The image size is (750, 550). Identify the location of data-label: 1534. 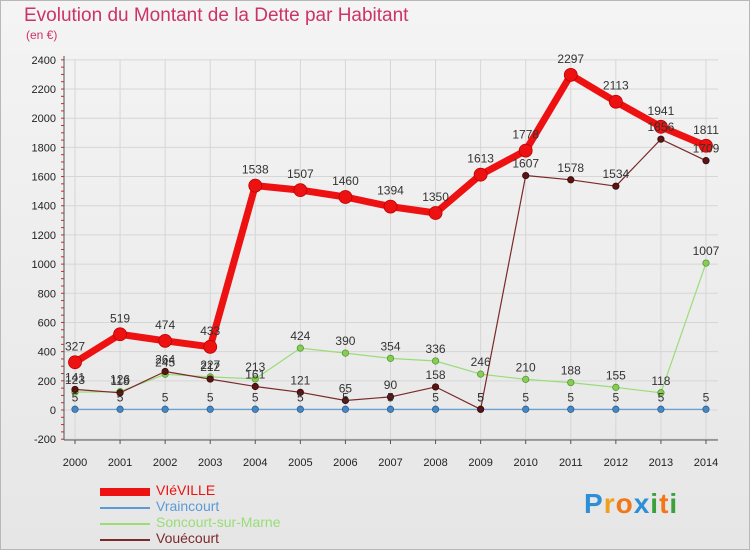
(615, 174).